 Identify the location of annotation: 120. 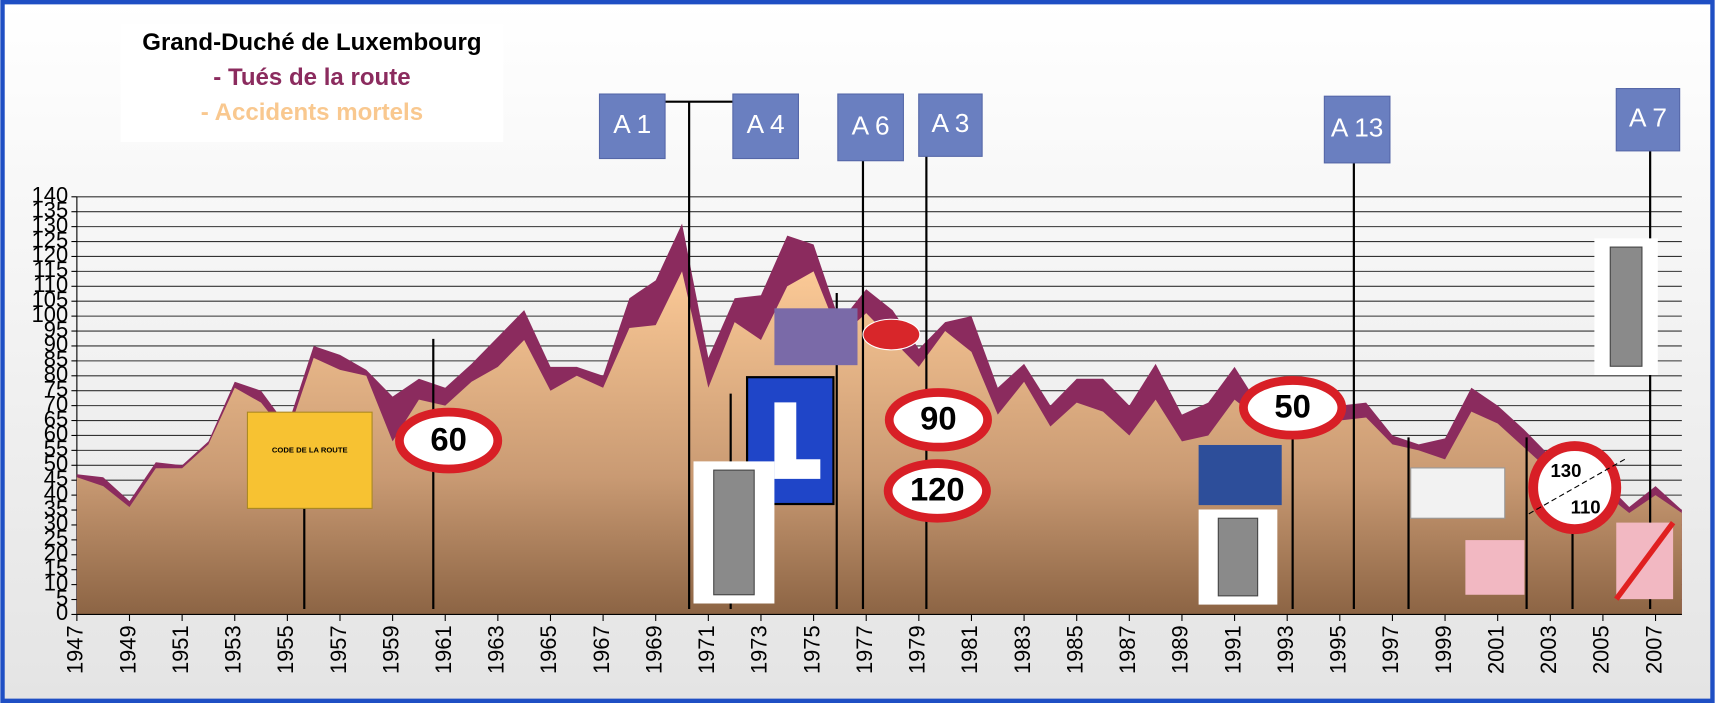
(937, 489).